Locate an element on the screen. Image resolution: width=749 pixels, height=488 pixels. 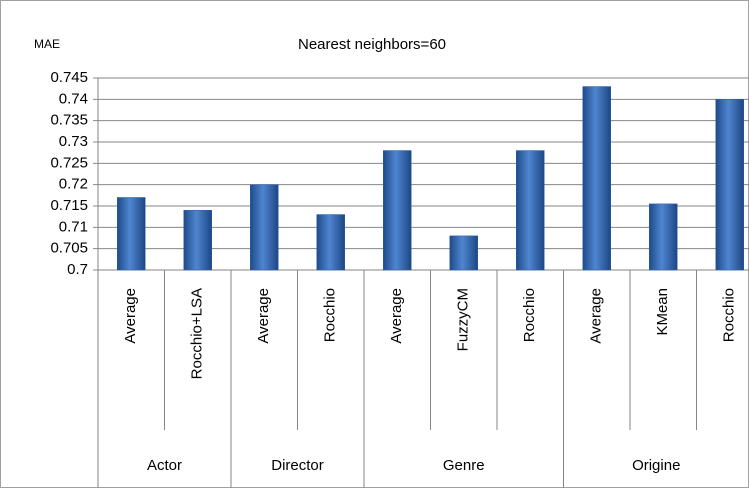
y-tick-label: 0.7 is located at coordinates (77, 269).